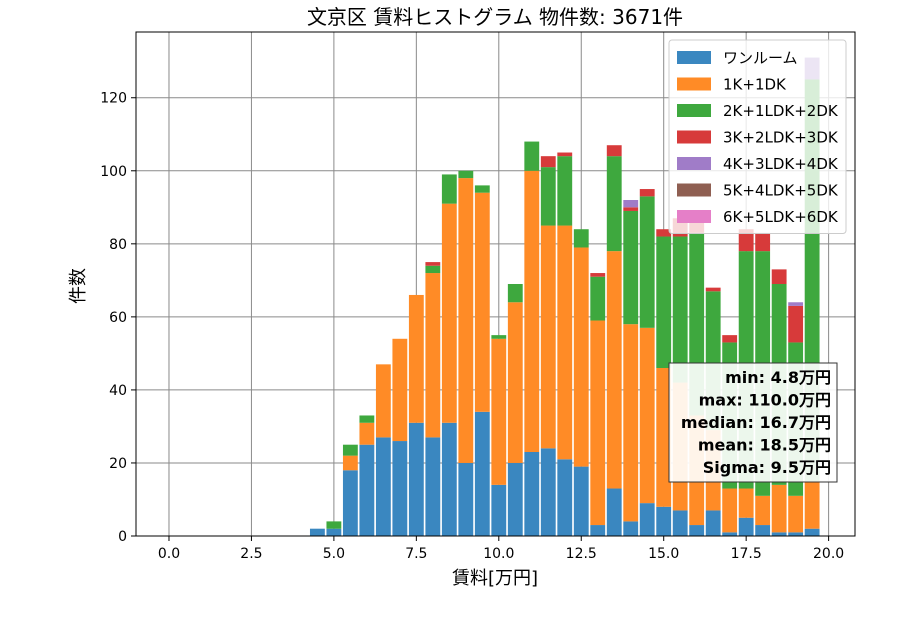 The width and height of the screenshot is (900, 630). What do you see at coordinates (746, 554) in the screenshot?
I see `x-tick-label: 17.5` at bounding box center [746, 554].